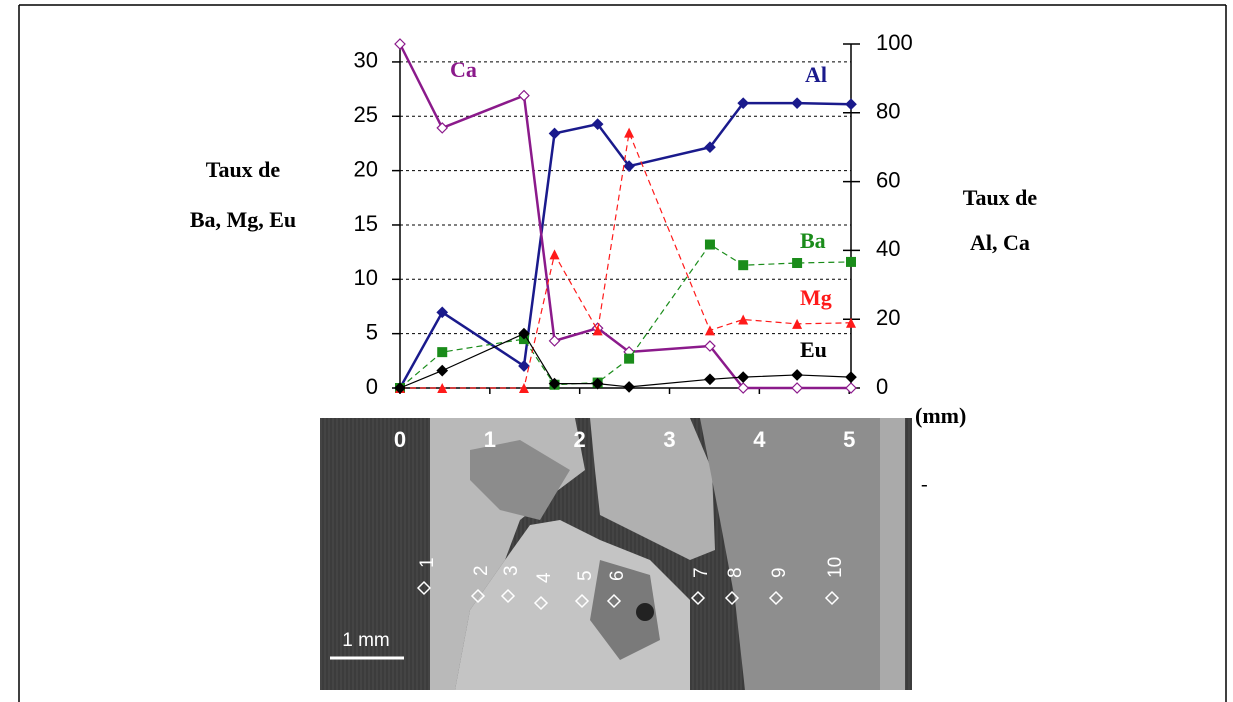  I want to click on y2-tick-label: 40, so click(888, 248).